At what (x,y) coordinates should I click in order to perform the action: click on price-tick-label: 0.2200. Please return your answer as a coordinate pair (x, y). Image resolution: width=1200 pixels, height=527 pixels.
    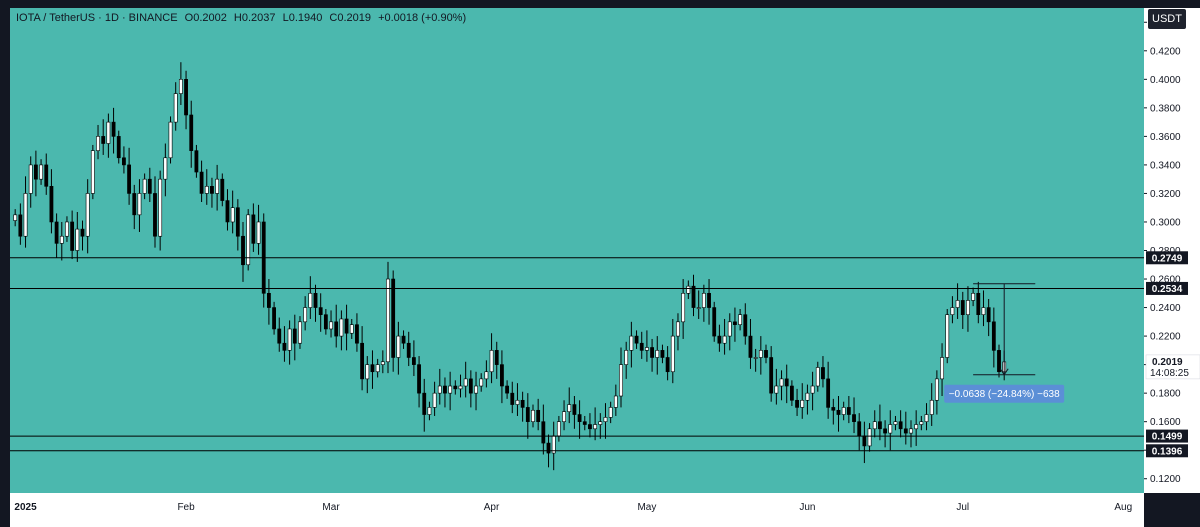
    Looking at the image, I should click on (1165, 337).